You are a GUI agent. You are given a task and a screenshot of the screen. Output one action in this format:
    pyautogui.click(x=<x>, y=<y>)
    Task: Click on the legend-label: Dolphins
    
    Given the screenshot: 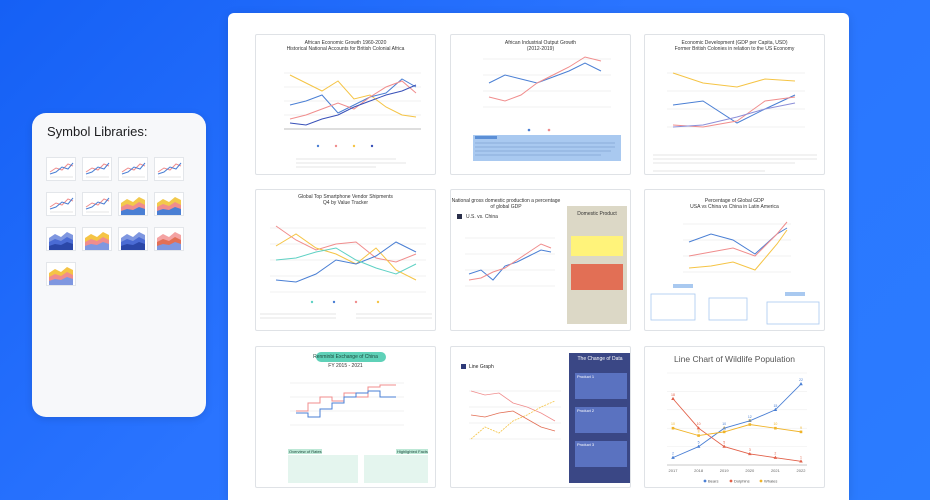 What is the action you would take?
    pyautogui.click(x=742, y=481)
    